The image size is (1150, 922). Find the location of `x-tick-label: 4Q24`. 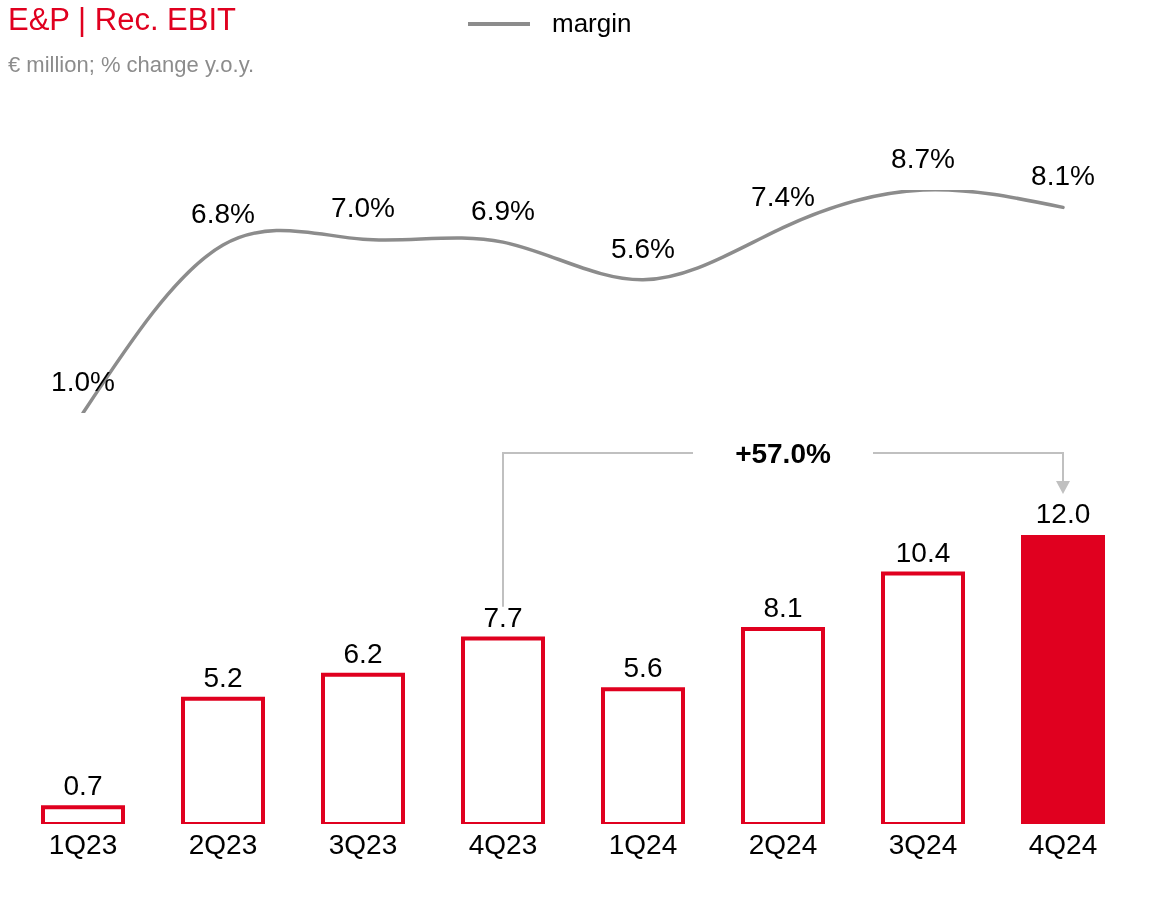

x-tick-label: 4Q24 is located at coordinates (1063, 844).